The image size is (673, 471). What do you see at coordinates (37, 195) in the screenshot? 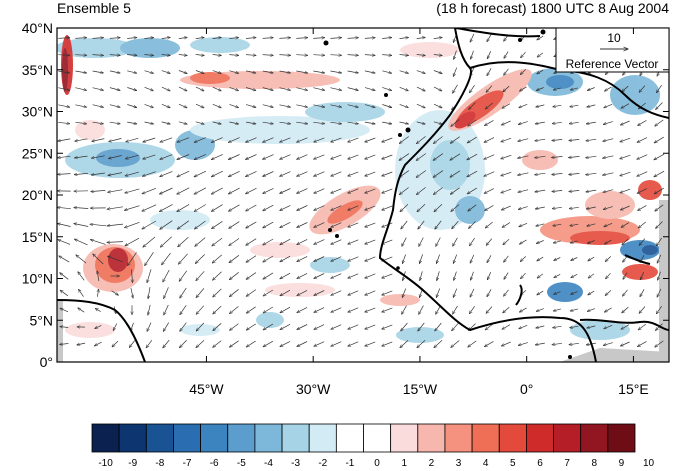
I see `lat-tick-label: 20°N` at bounding box center [37, 195].